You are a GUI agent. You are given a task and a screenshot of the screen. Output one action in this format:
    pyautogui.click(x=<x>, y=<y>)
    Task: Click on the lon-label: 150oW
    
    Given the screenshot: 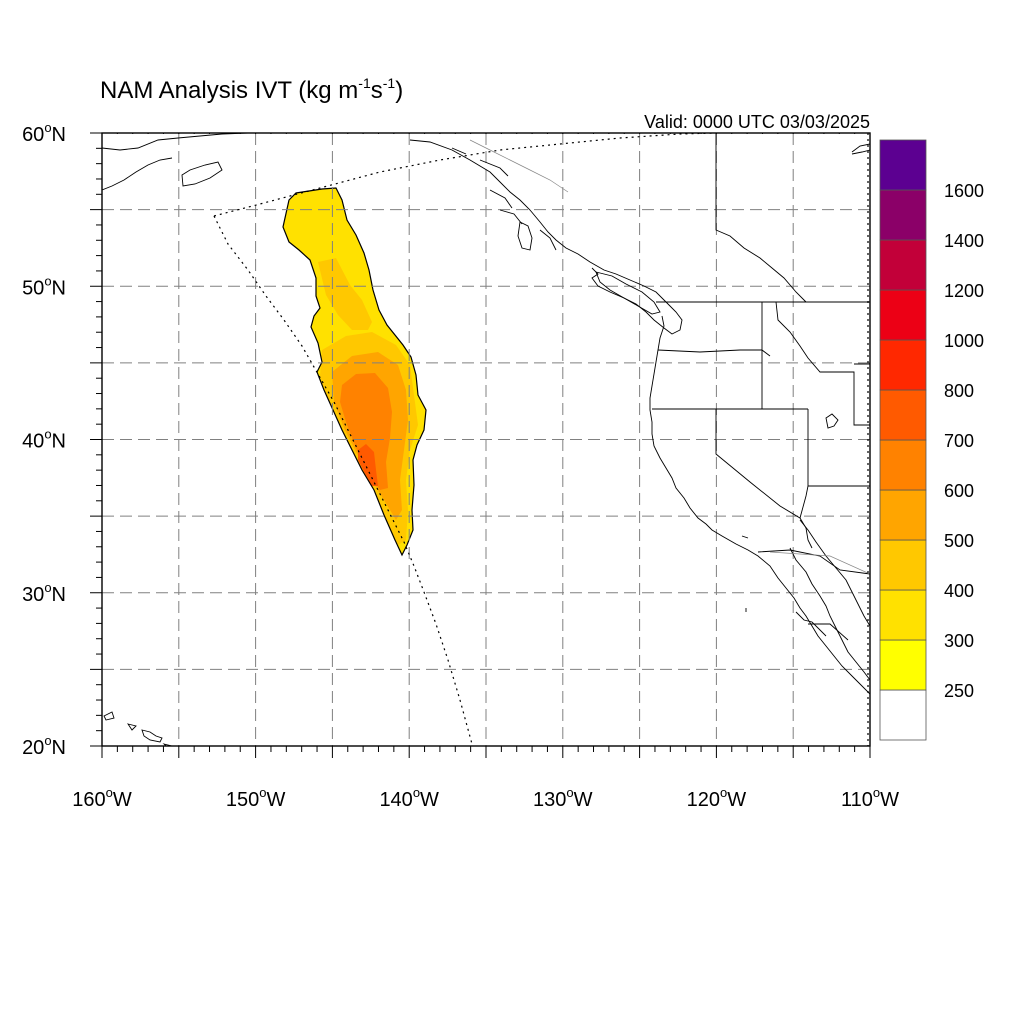 What is the action you would take?
    pyautogui.click(x=256, y=798)
    